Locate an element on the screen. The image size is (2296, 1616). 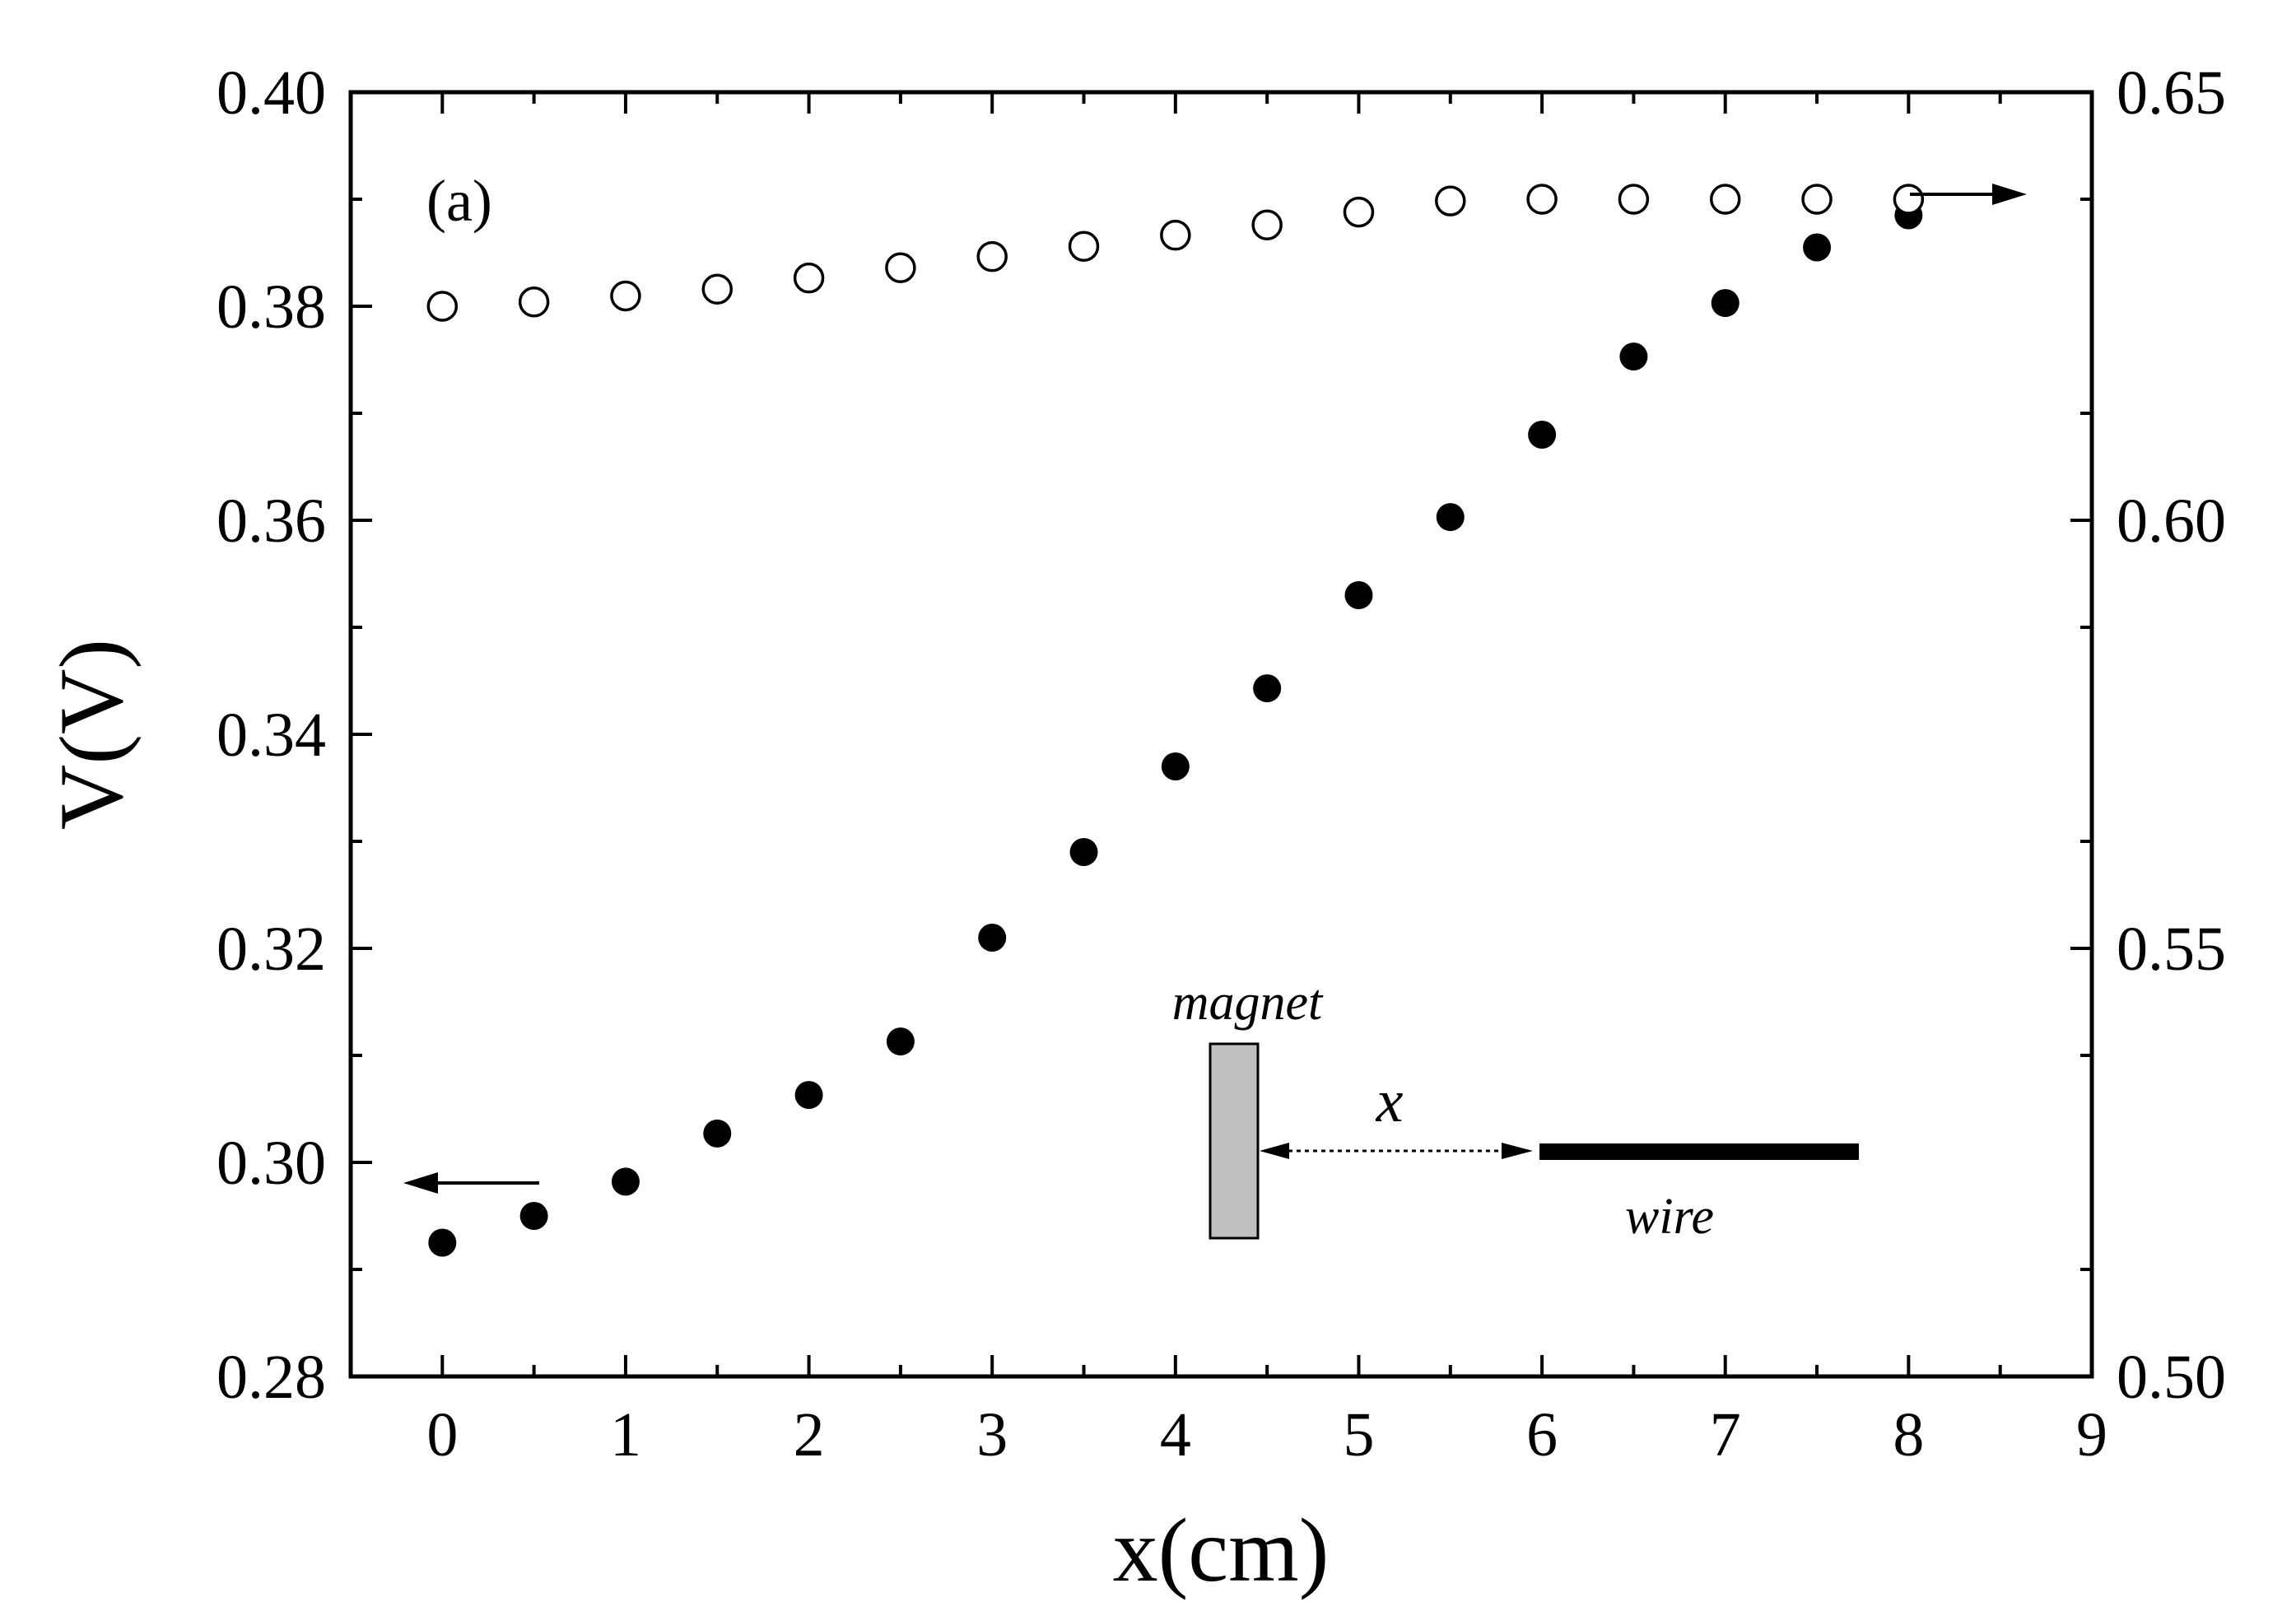
magnet-block is located at coordinates (1234, 1141).